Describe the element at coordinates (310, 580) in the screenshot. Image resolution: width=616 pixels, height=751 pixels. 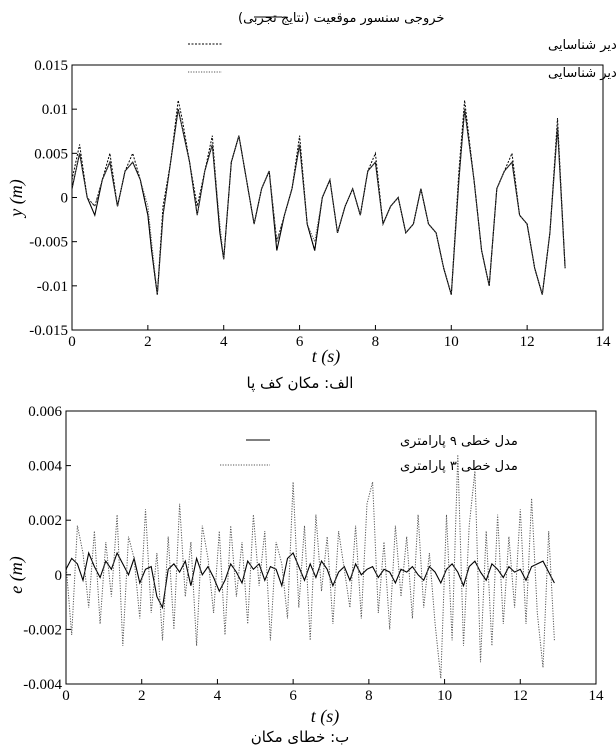
I see `series-9-param-error` at that location.